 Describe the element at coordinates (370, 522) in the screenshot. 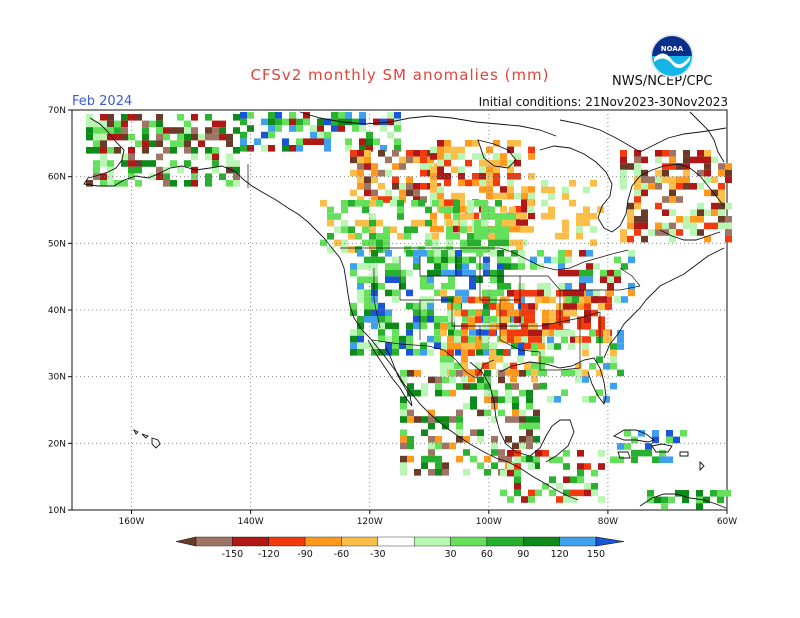

I see `lon-tick-label: 120W` at that location.